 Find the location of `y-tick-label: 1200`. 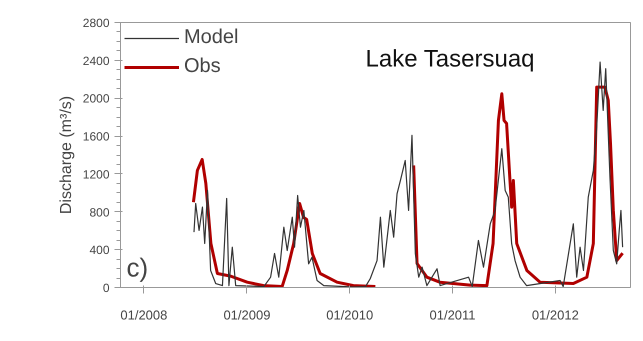

y-tick-label: 1200 is located at coordinates (96, 174).